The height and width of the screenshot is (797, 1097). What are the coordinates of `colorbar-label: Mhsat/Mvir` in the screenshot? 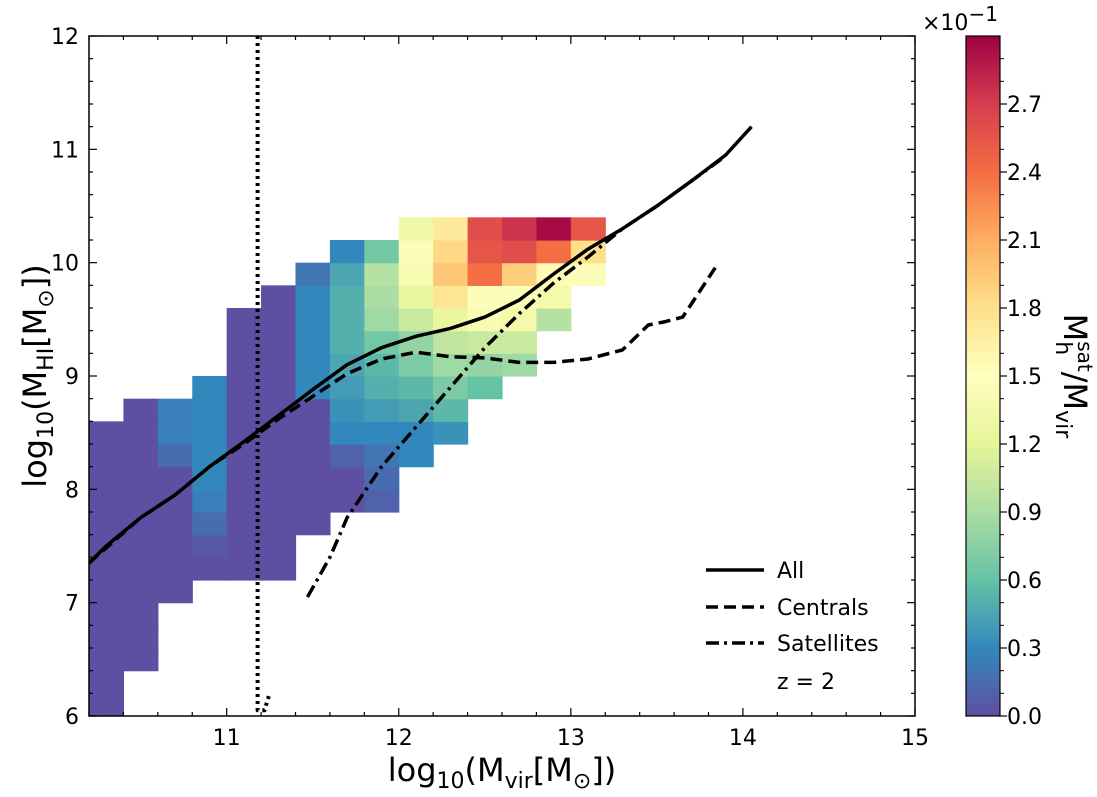 It's located at (1073, 377).